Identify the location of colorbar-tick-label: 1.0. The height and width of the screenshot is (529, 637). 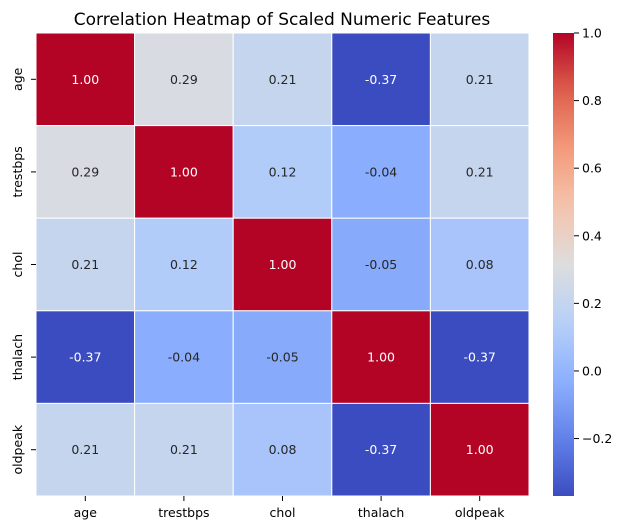
(592, 33).